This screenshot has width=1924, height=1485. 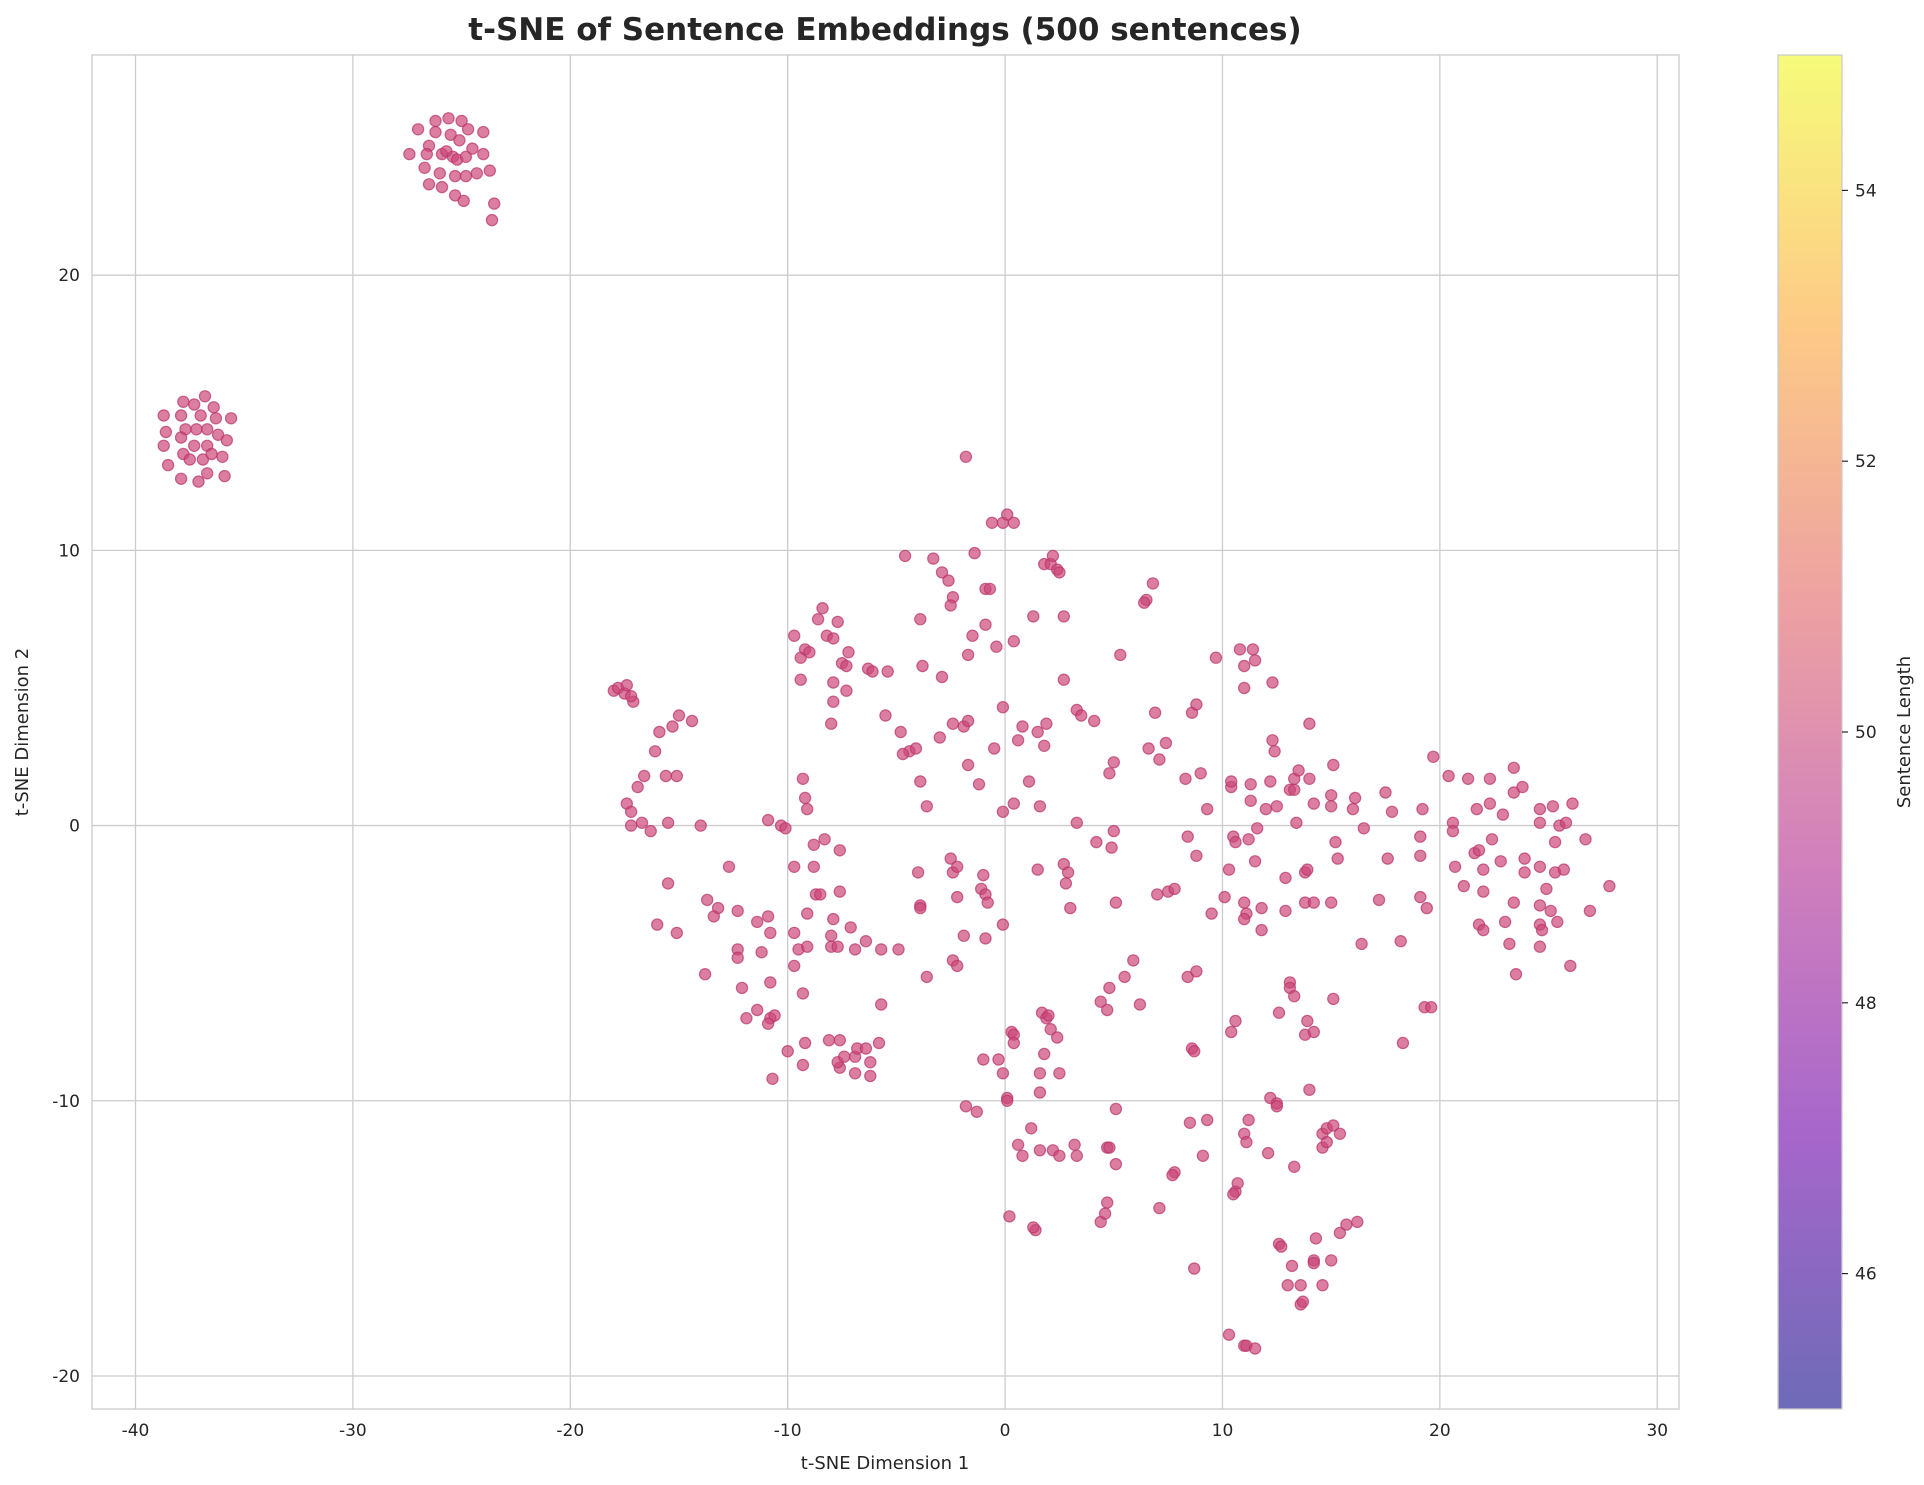 I want to click on x-tick-label: -30, so click(x=353, y=1431).